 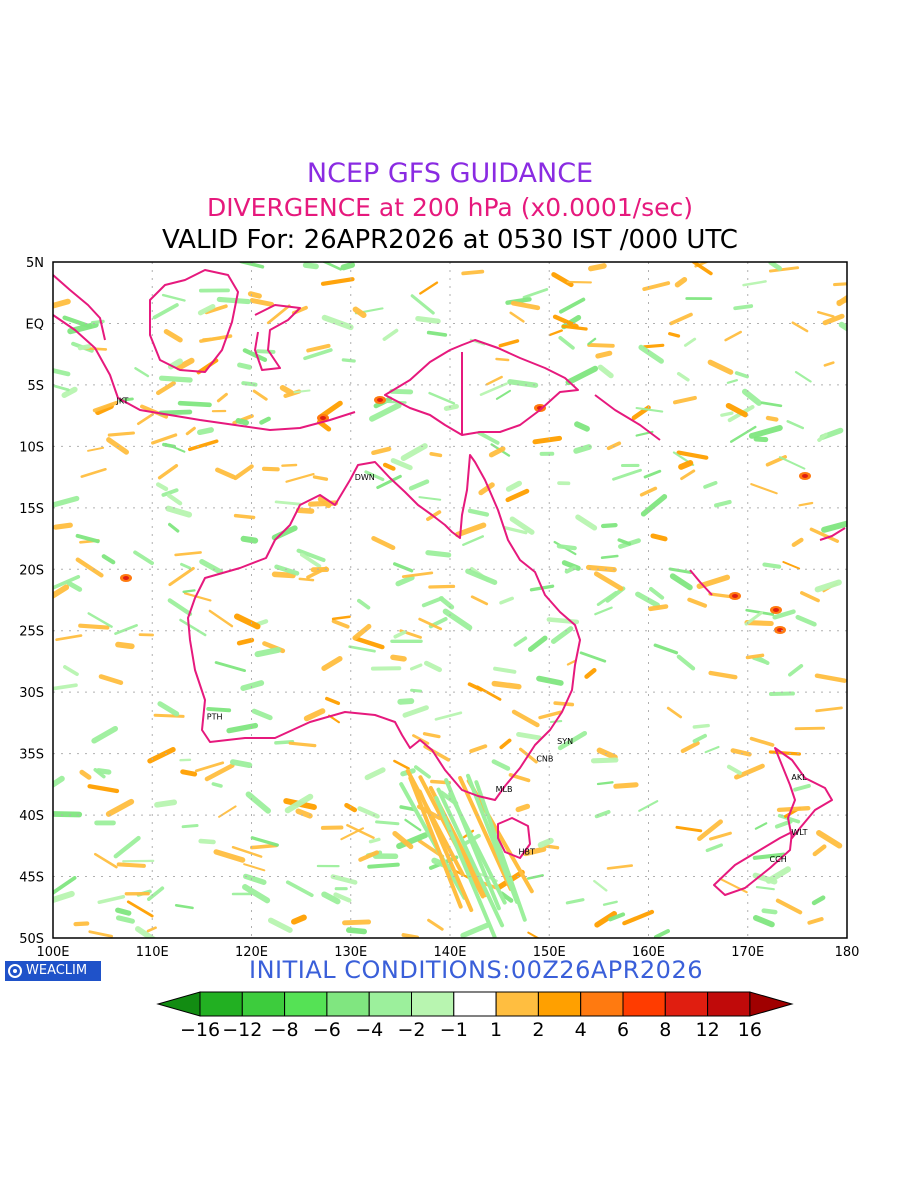 I want to click on weaclim-logo-icon, so click(x=15, y=971).